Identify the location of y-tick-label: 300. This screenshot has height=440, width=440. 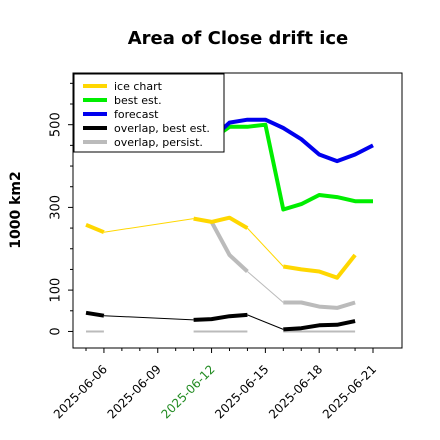
(56, 207).